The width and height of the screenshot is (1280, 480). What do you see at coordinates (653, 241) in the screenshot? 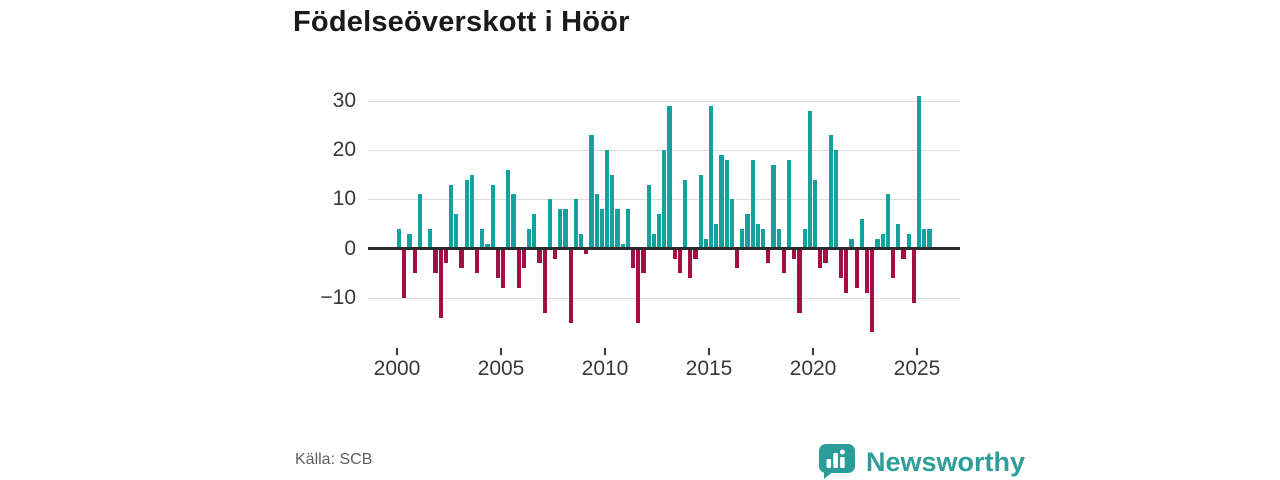
I see `bar-2012-Q2` at bounding box center [653, 241].